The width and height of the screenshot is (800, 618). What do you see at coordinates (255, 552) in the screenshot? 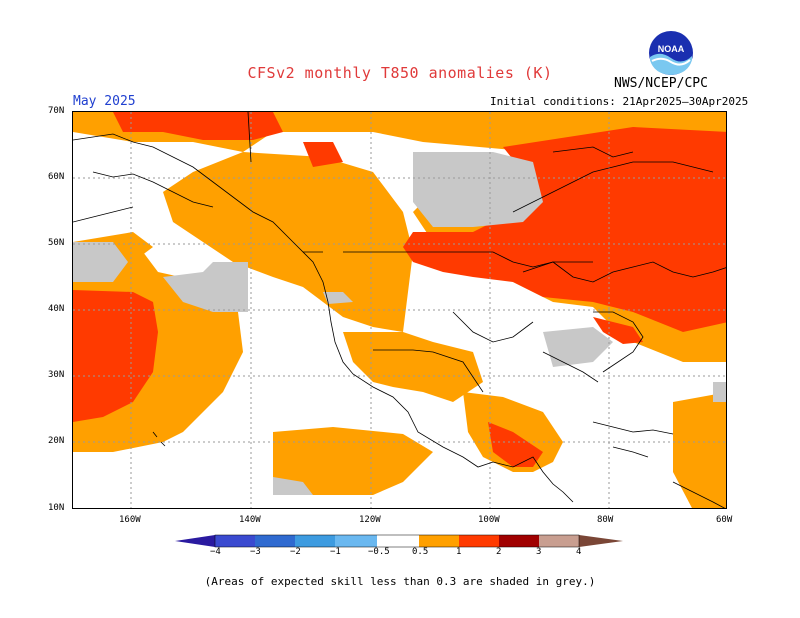
I see `colorbar-label: −3` at bounding box center [255, 552].